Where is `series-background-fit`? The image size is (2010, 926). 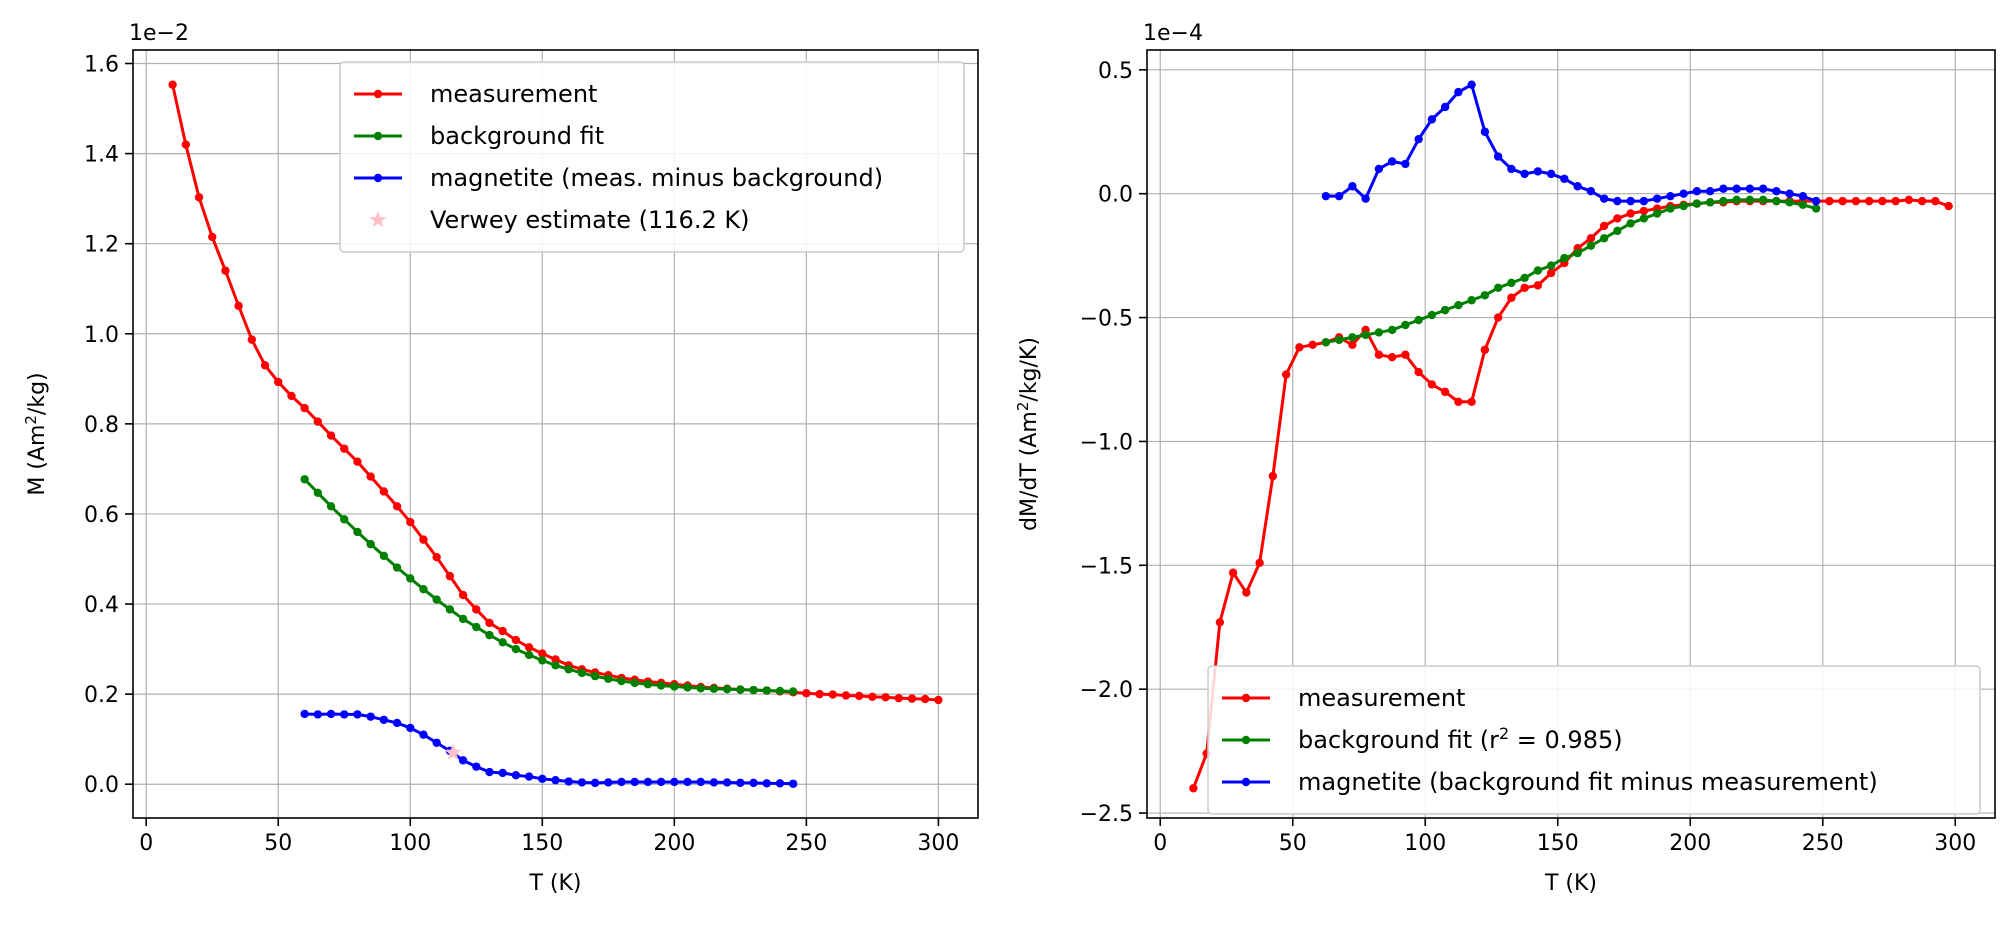
series-background-fit is located at coordinates (1571, 271).